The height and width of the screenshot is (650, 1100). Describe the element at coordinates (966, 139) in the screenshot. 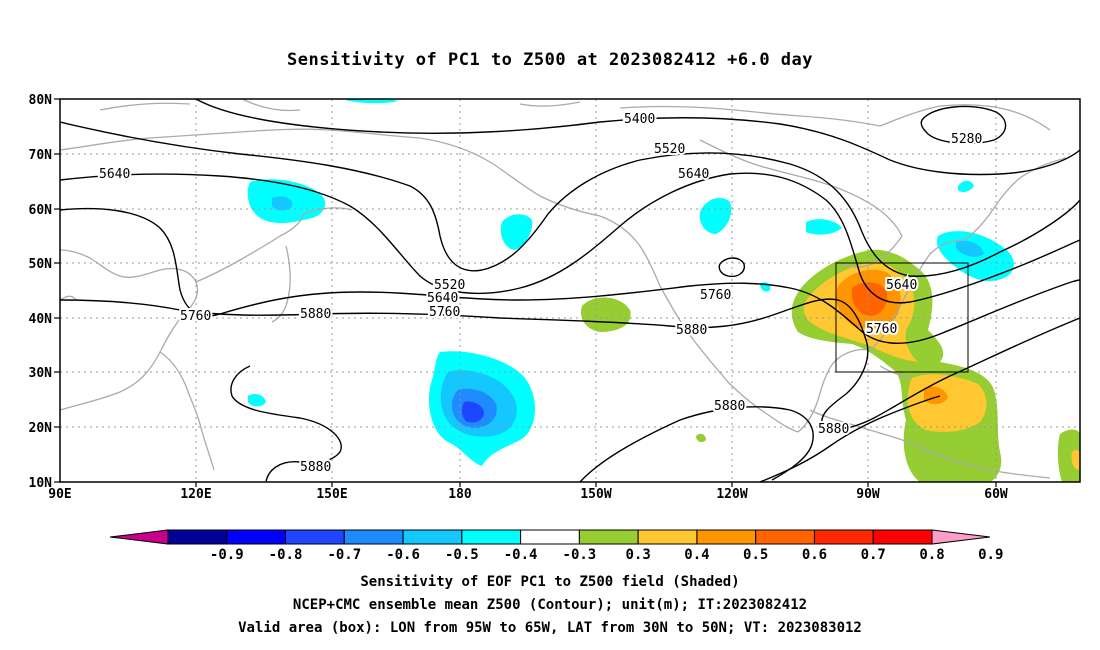

I see `contour-label: 5280` at that location.